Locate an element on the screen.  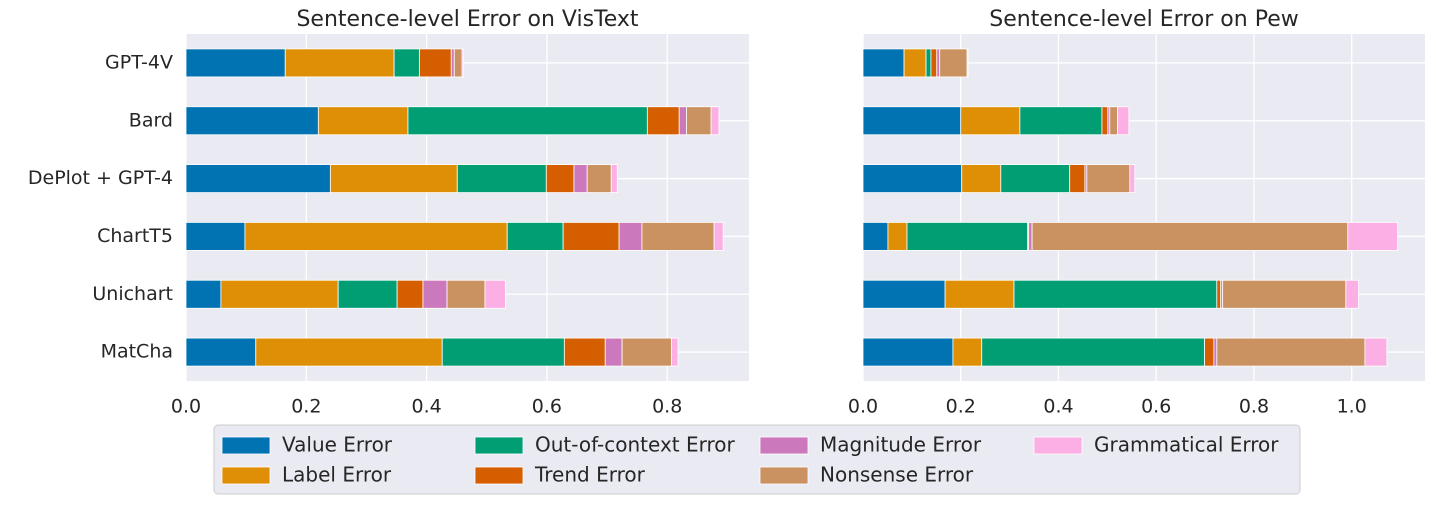
legend-label: Value Error is located at coordinates (337, 445).